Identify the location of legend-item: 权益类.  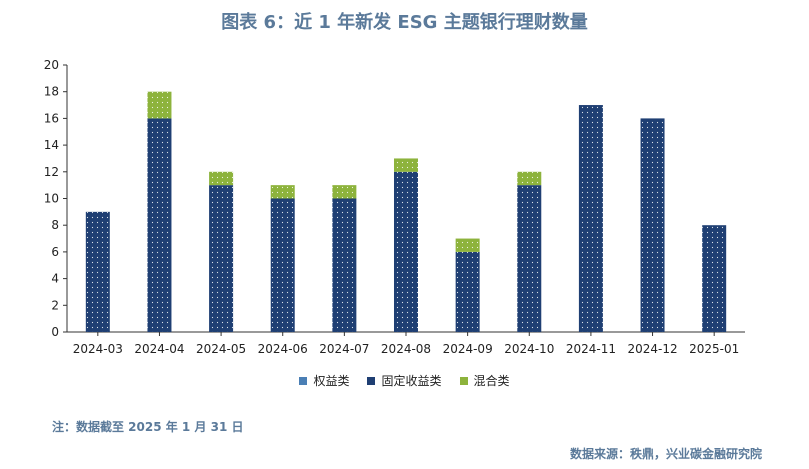
(324, 380).